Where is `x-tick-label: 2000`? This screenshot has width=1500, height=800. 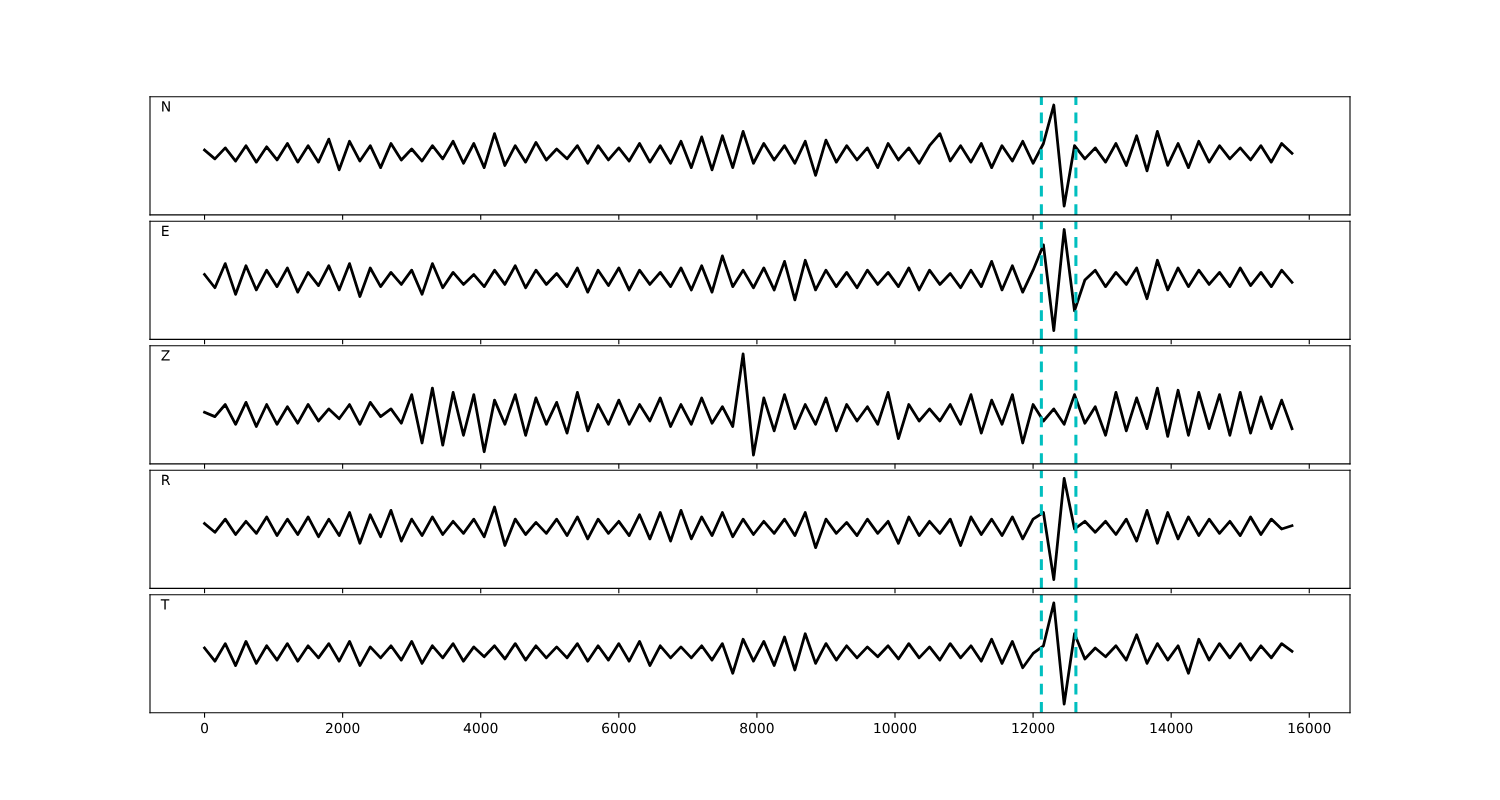
x-tick-label: 2000 is located at coordinates (342, 728).